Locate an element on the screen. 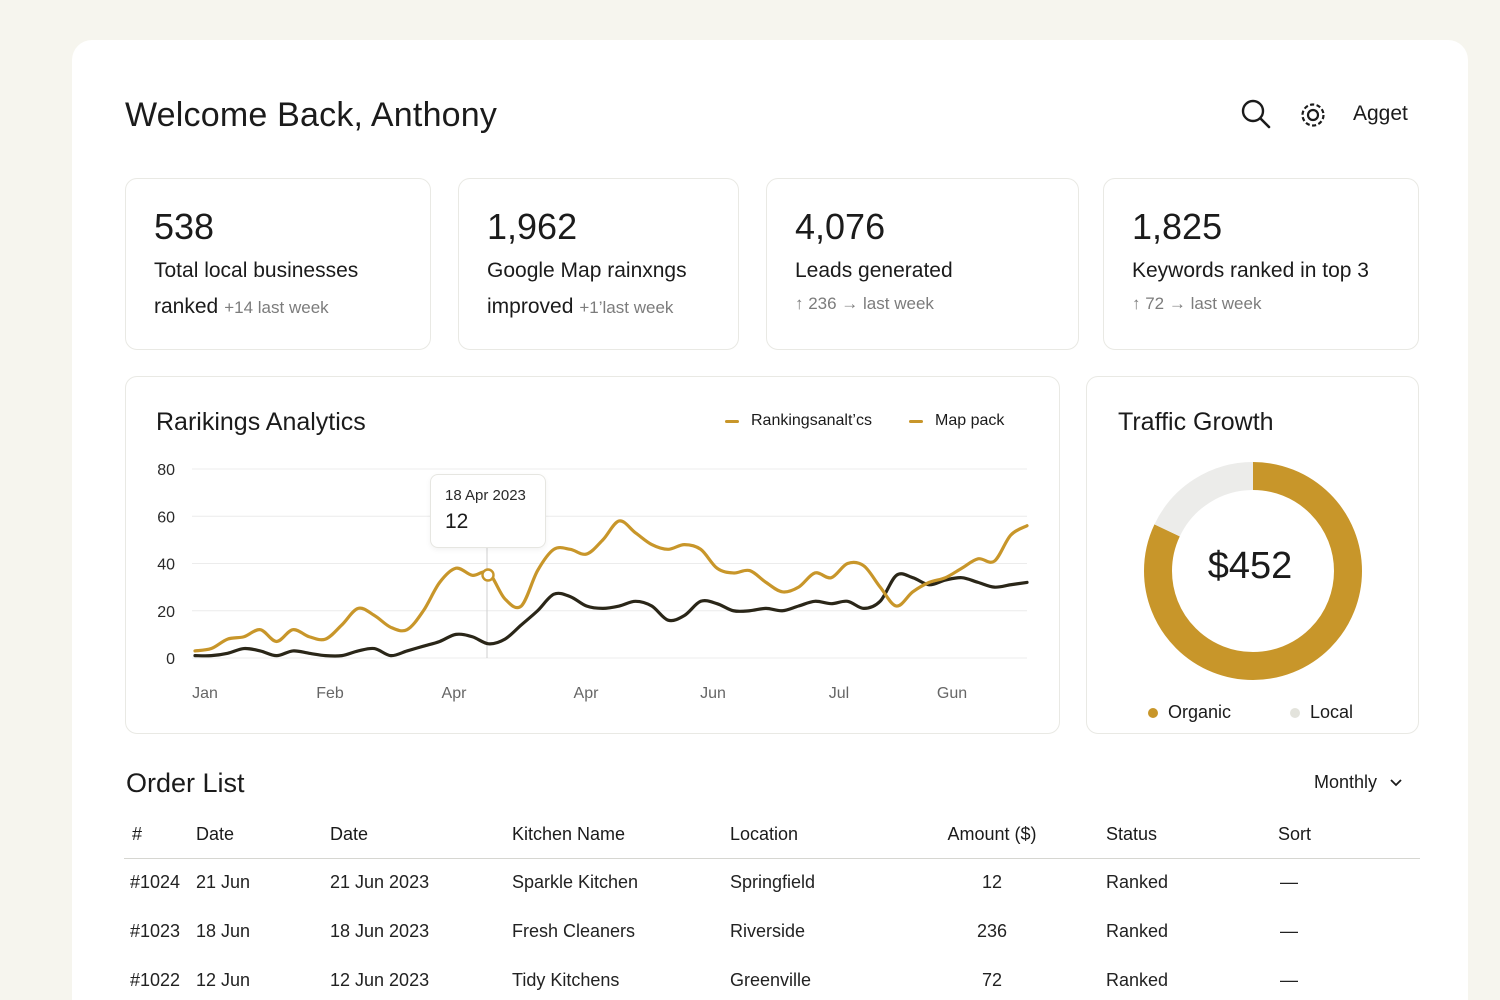 This screenshot has height=1000, width=1500. column-header-full-date: Date is located at coordinates (421, 835).